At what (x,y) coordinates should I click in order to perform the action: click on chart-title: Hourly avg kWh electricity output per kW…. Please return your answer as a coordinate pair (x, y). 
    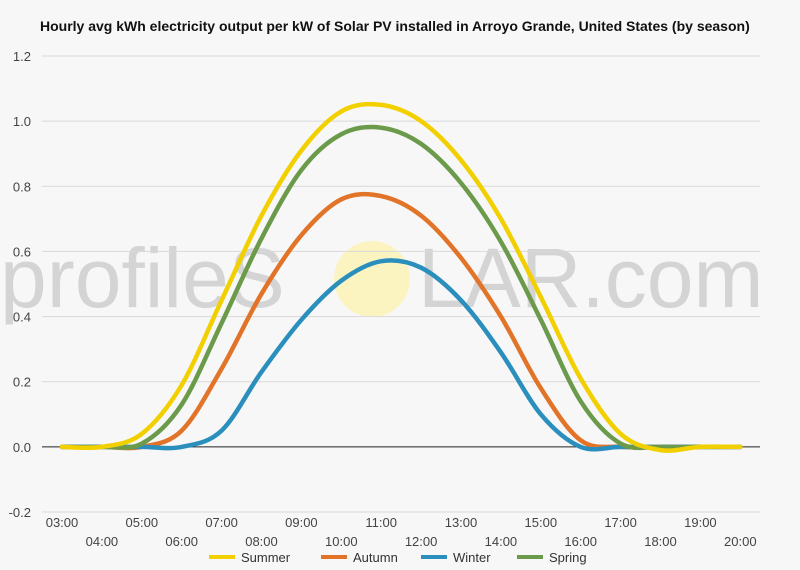
    Looking at the image, I should click on (395, 26).